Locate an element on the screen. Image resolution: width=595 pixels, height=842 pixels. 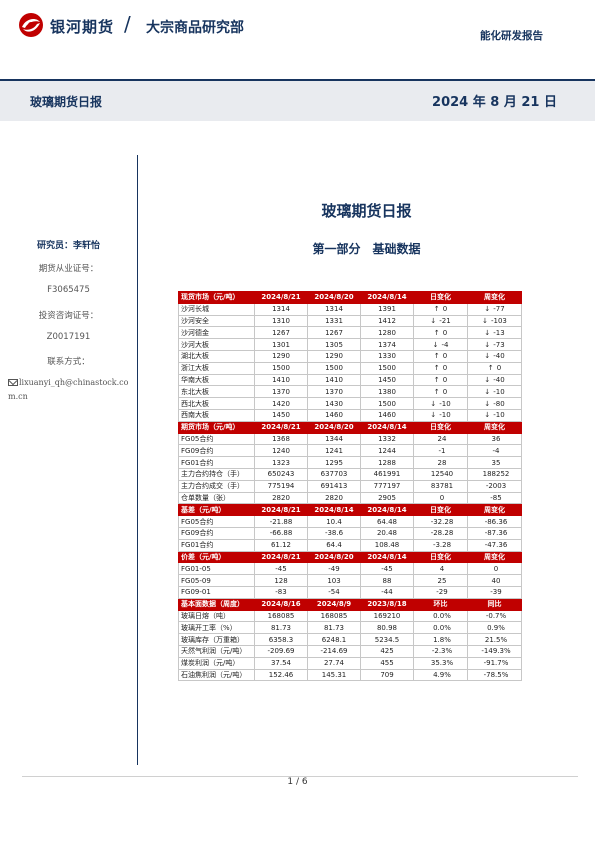
change-cell: ↓ -21 is located at coordinates (440, 321).